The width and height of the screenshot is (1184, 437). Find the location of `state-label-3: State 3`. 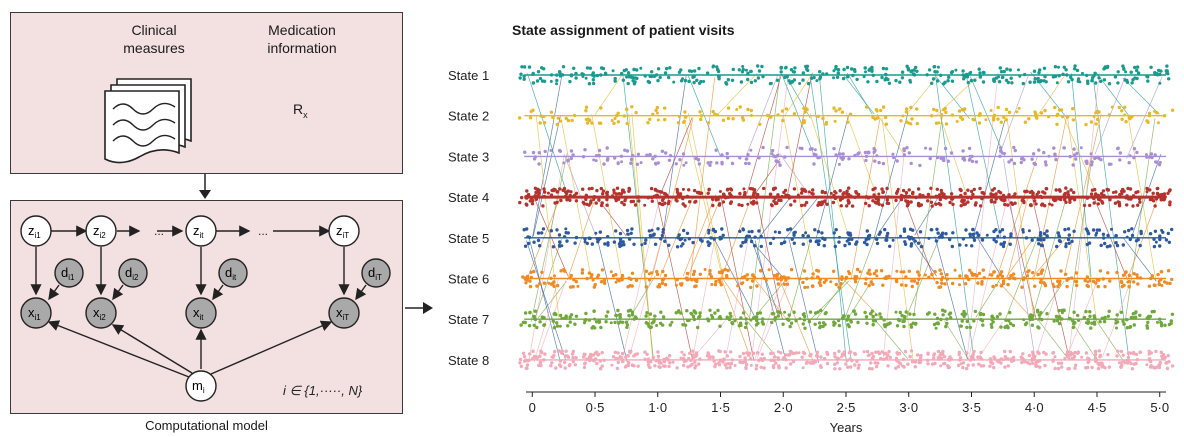

state-label-3: State 3 is located at coordinates (468, 156).